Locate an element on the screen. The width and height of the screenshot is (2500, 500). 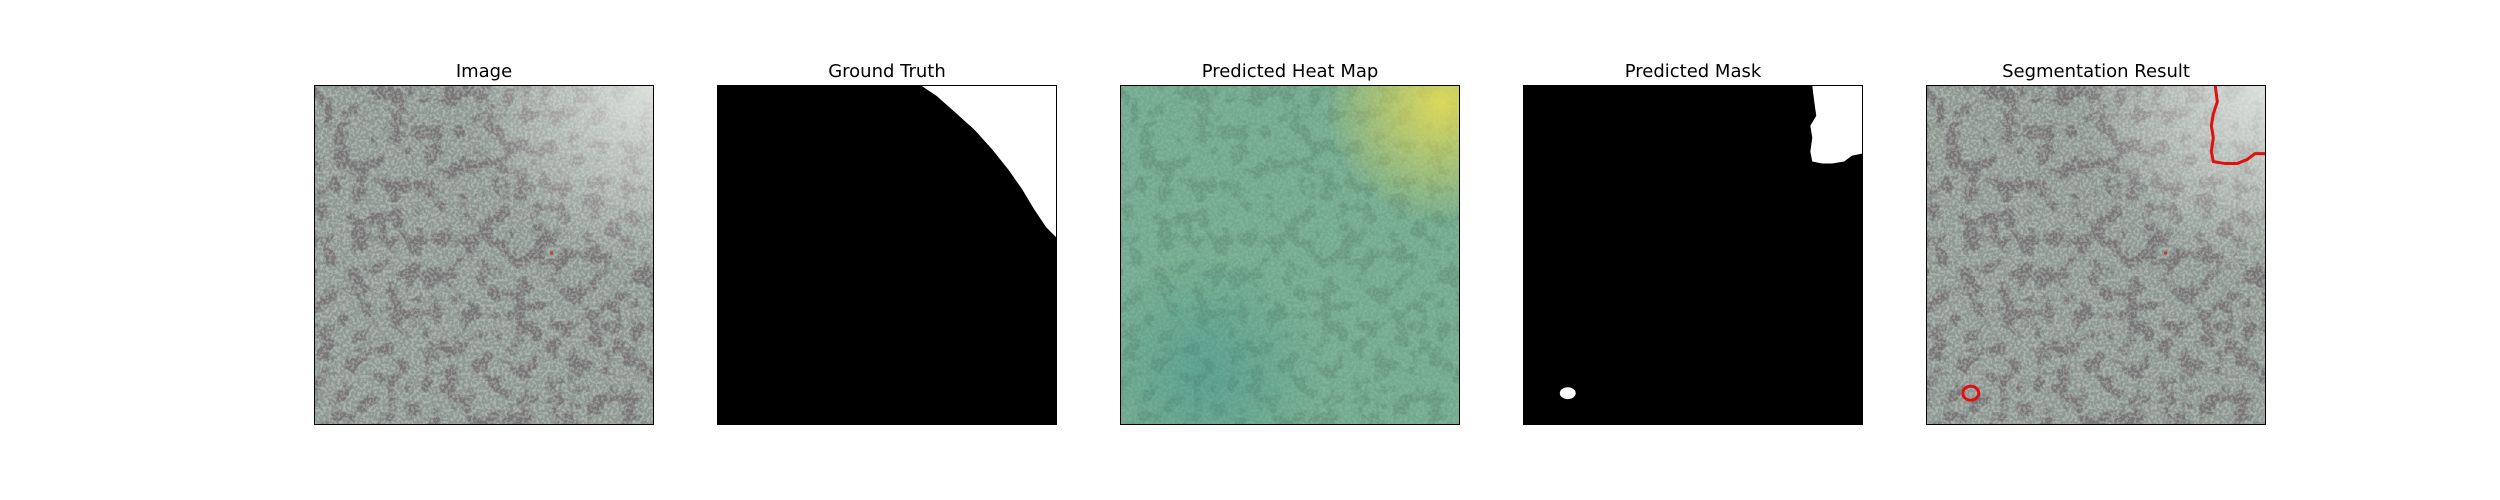
panel-title: Predicted Mask is located at coordinates (1693, 71).